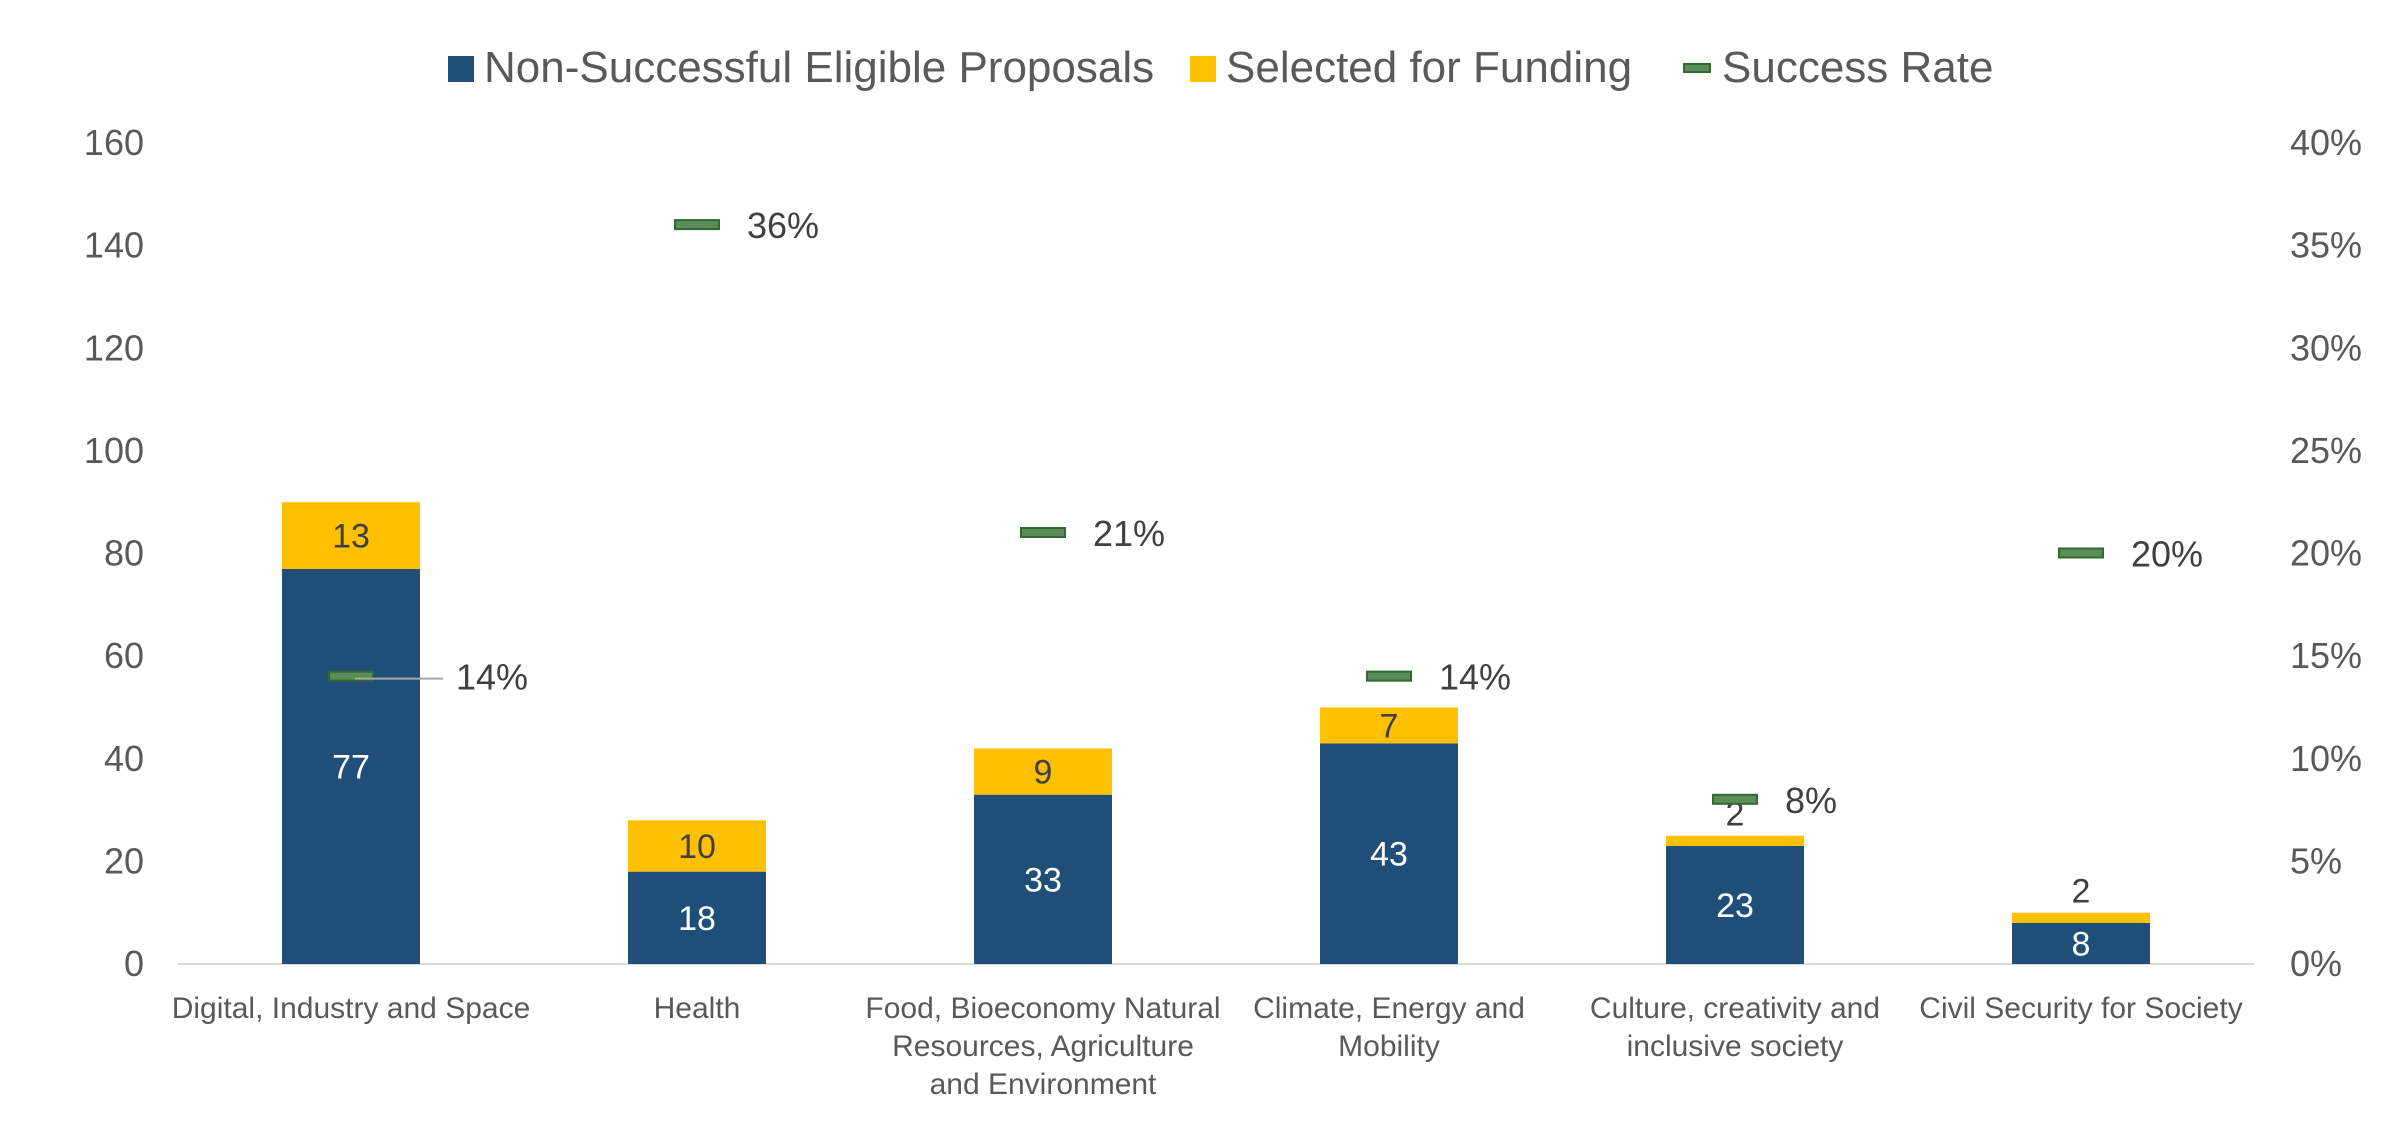 Image resolution: width=2398 pixels, height=1126 pixels. I want to click on y-axis-right: 0% 5% 10% 15% 20% 25% 30% 35% 40%, so click(2326, 553).